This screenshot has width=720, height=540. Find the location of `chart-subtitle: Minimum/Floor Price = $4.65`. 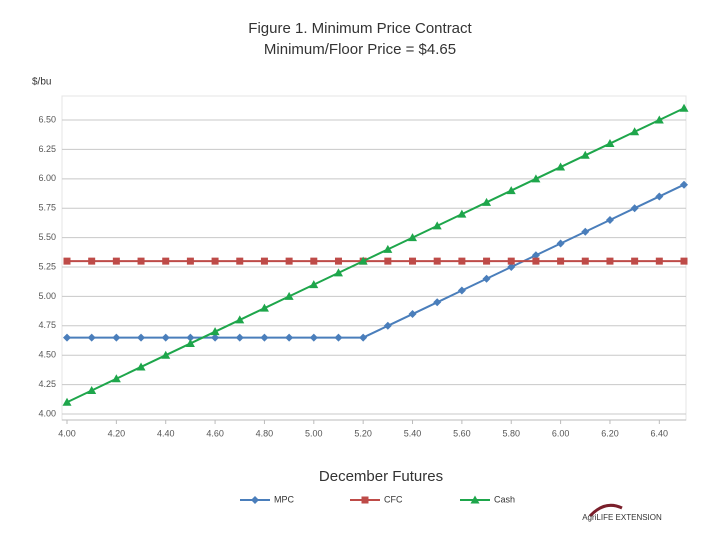

chart-subtitle: Minimum/Floor Price = $4.65 is located at coordinates (360, 49).